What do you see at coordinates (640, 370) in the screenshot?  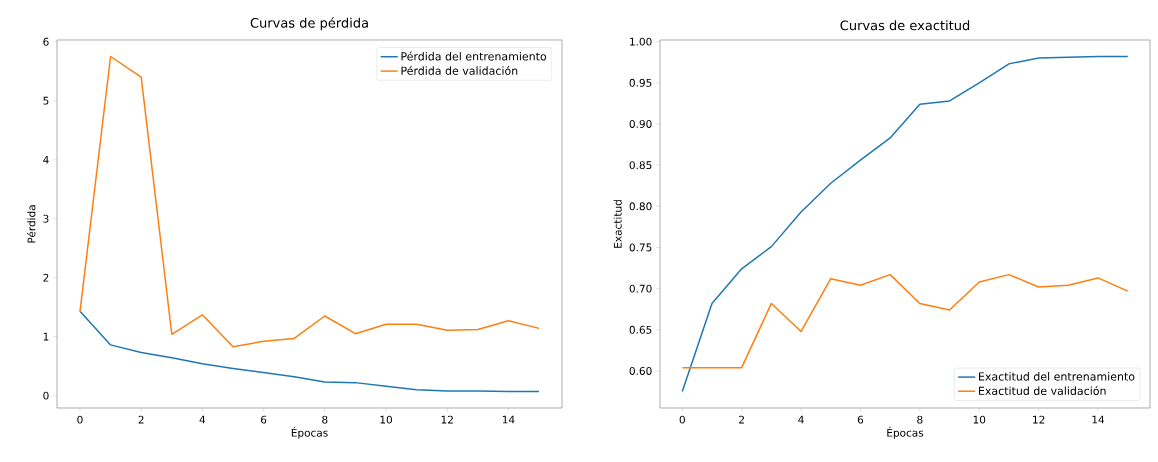 I see `y-tick-label: 0.60` at bounding box center [640, 370].